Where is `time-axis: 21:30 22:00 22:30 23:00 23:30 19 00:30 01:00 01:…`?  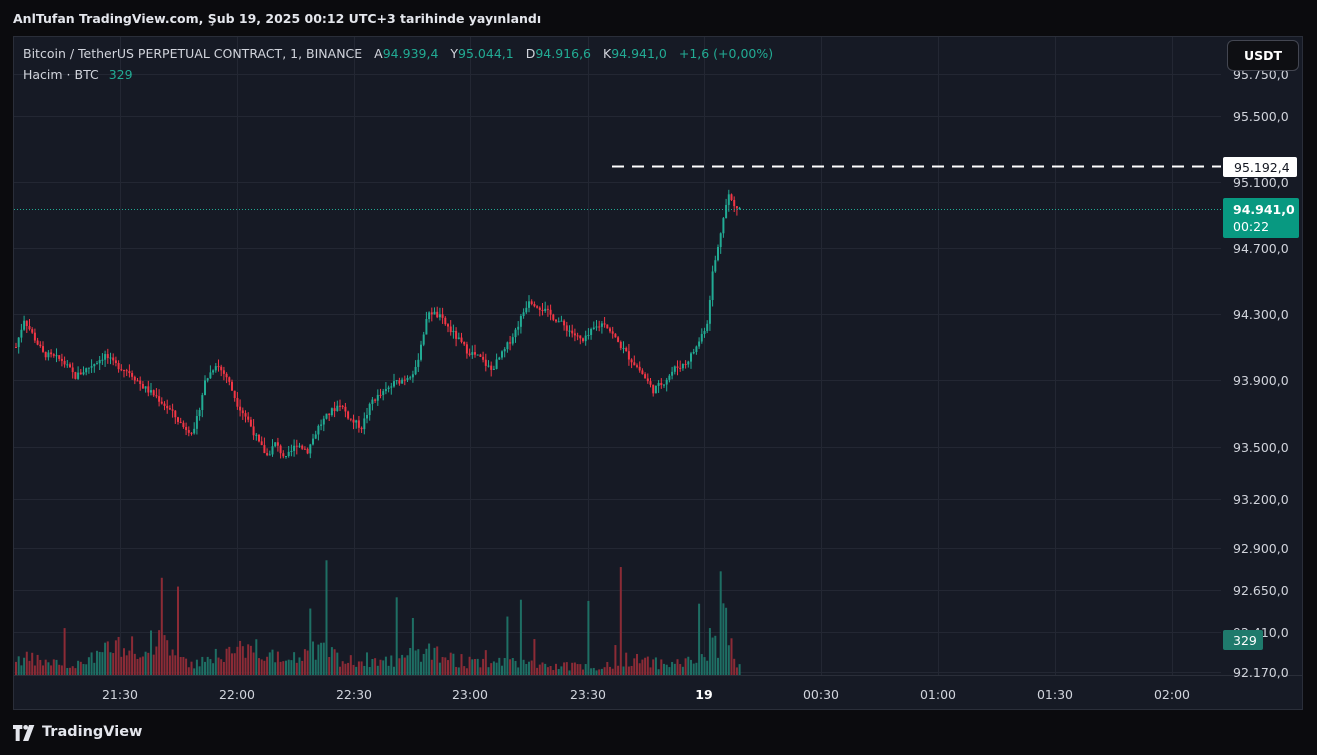 time-axis: 21:30 22:00 22:30 23:00 23:30 19 00:30 01:00 01:… is located at coordinates (646, 694).